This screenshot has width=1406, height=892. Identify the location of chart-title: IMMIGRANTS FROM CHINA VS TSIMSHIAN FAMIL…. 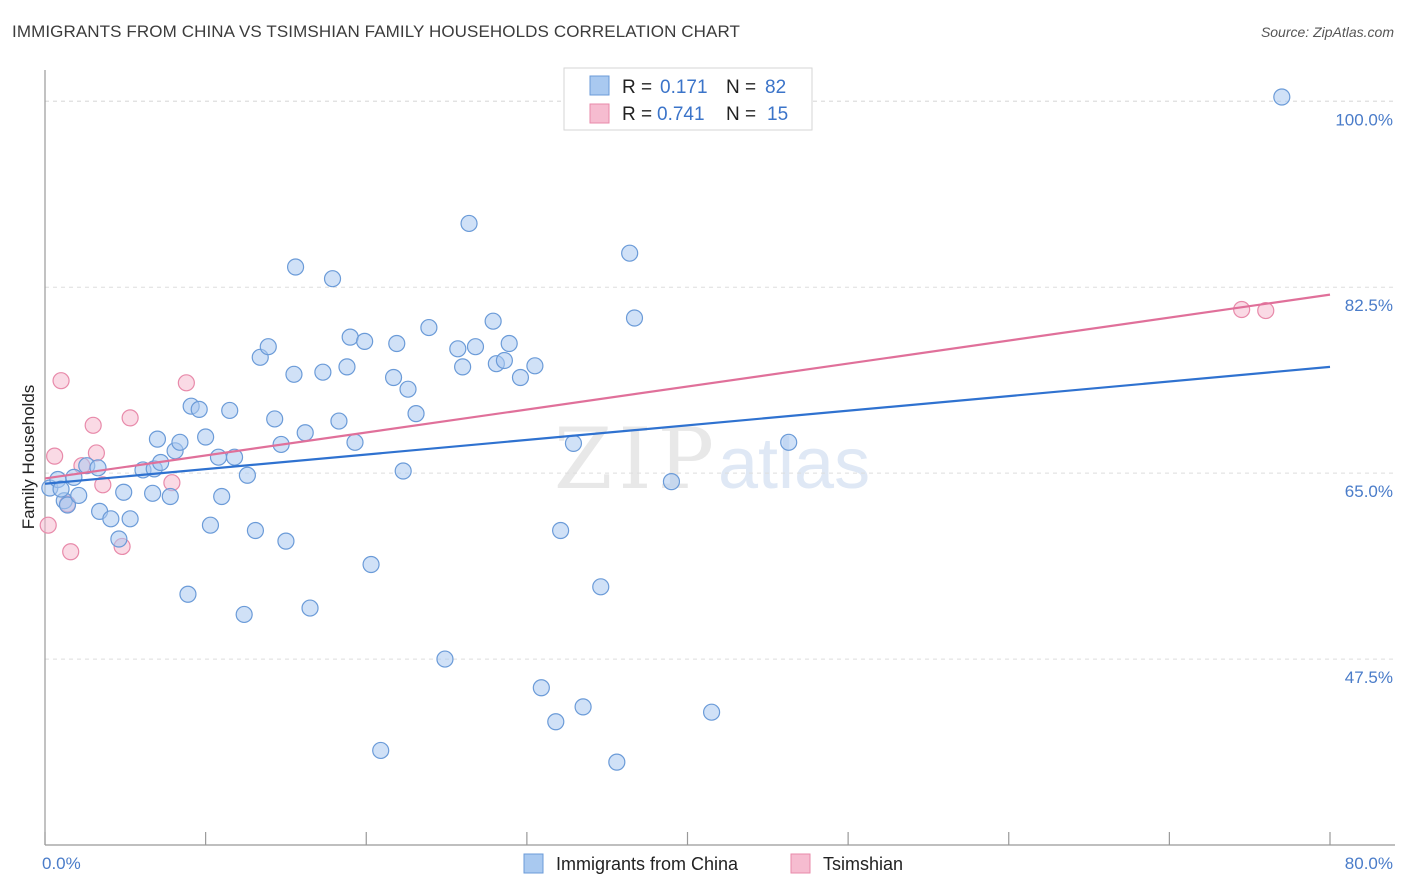
(376, 31).